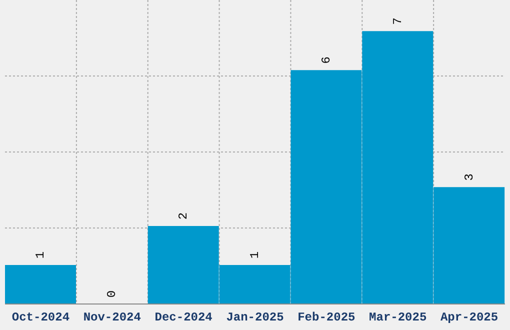 The height and width of the screenshot is (330, 510). What do you see at coordinates (112, 317) in the screenshot?
I see `x-tick-label: Nov-2024` at bounding box center [112, 317].